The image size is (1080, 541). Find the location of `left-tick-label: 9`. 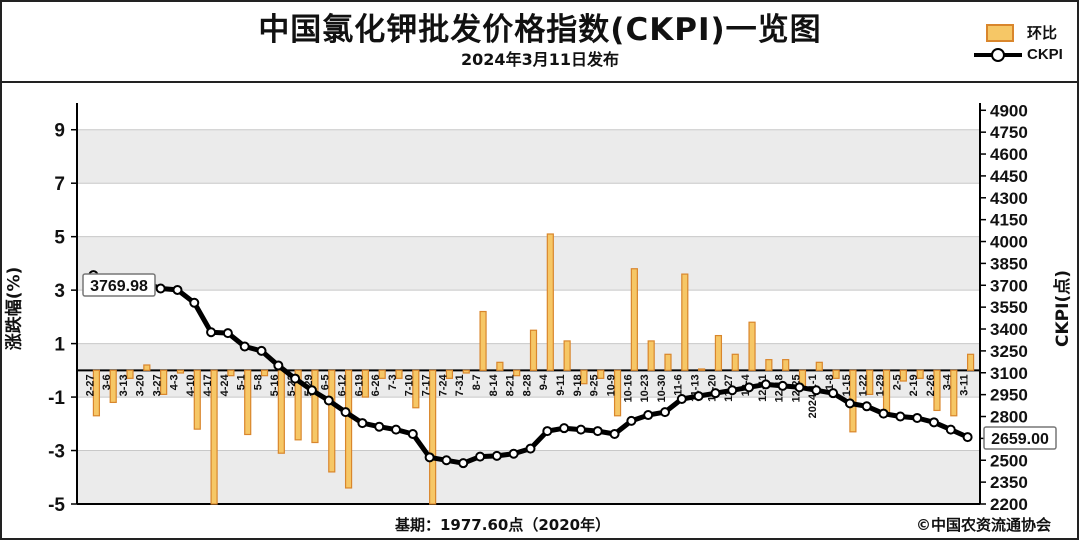

left-tick-label: 9 is located at coordinates (59, 131).